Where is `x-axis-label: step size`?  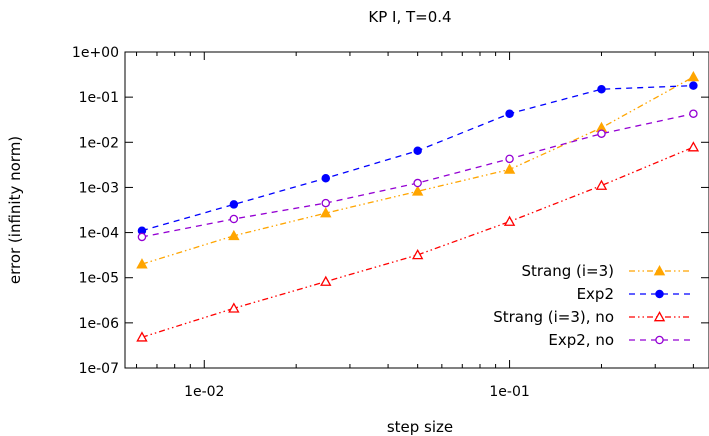 x-axis-label: step size is located at coordinates (420, 427).